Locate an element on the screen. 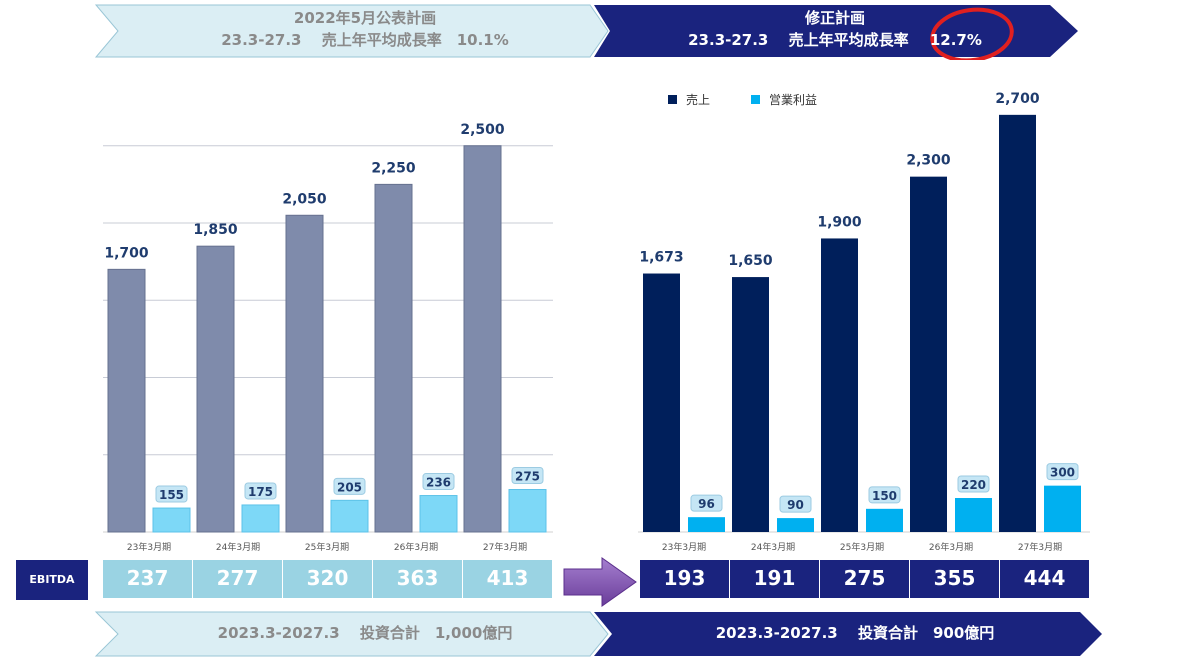 This screenshot has height=660, width=1190. left-plan-title: 2022年5月公表計画 23.3-27.3 売上年平均成長率 10.1% is located at coordinates (365, 29).